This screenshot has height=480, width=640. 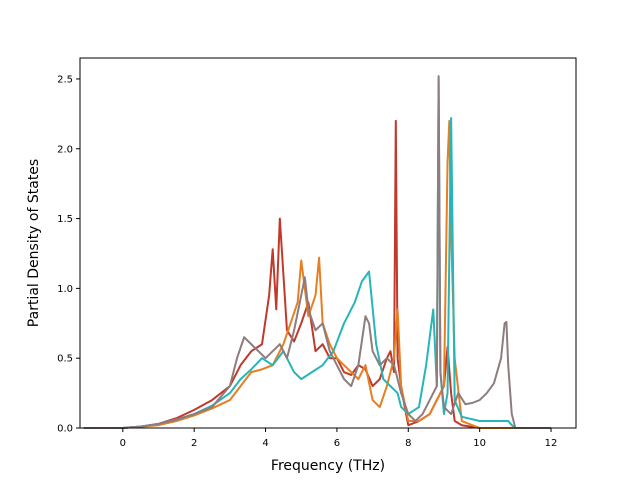 I want to click on y-tick-label: 2.0, so click(x=65, y=149).